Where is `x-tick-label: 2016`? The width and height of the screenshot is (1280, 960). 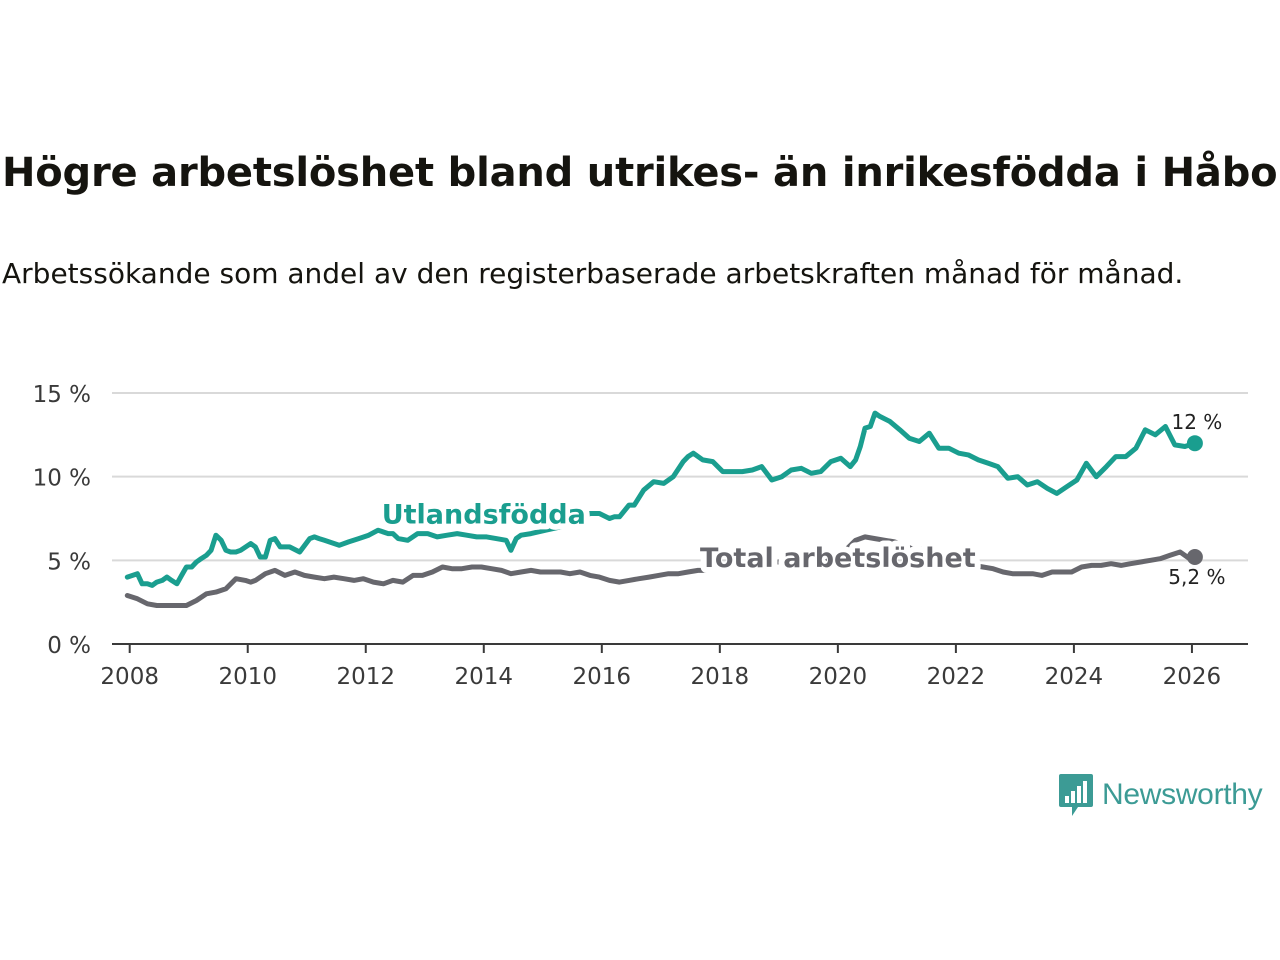
x-tick-label: 2016 is located at coordinates (602, 677).